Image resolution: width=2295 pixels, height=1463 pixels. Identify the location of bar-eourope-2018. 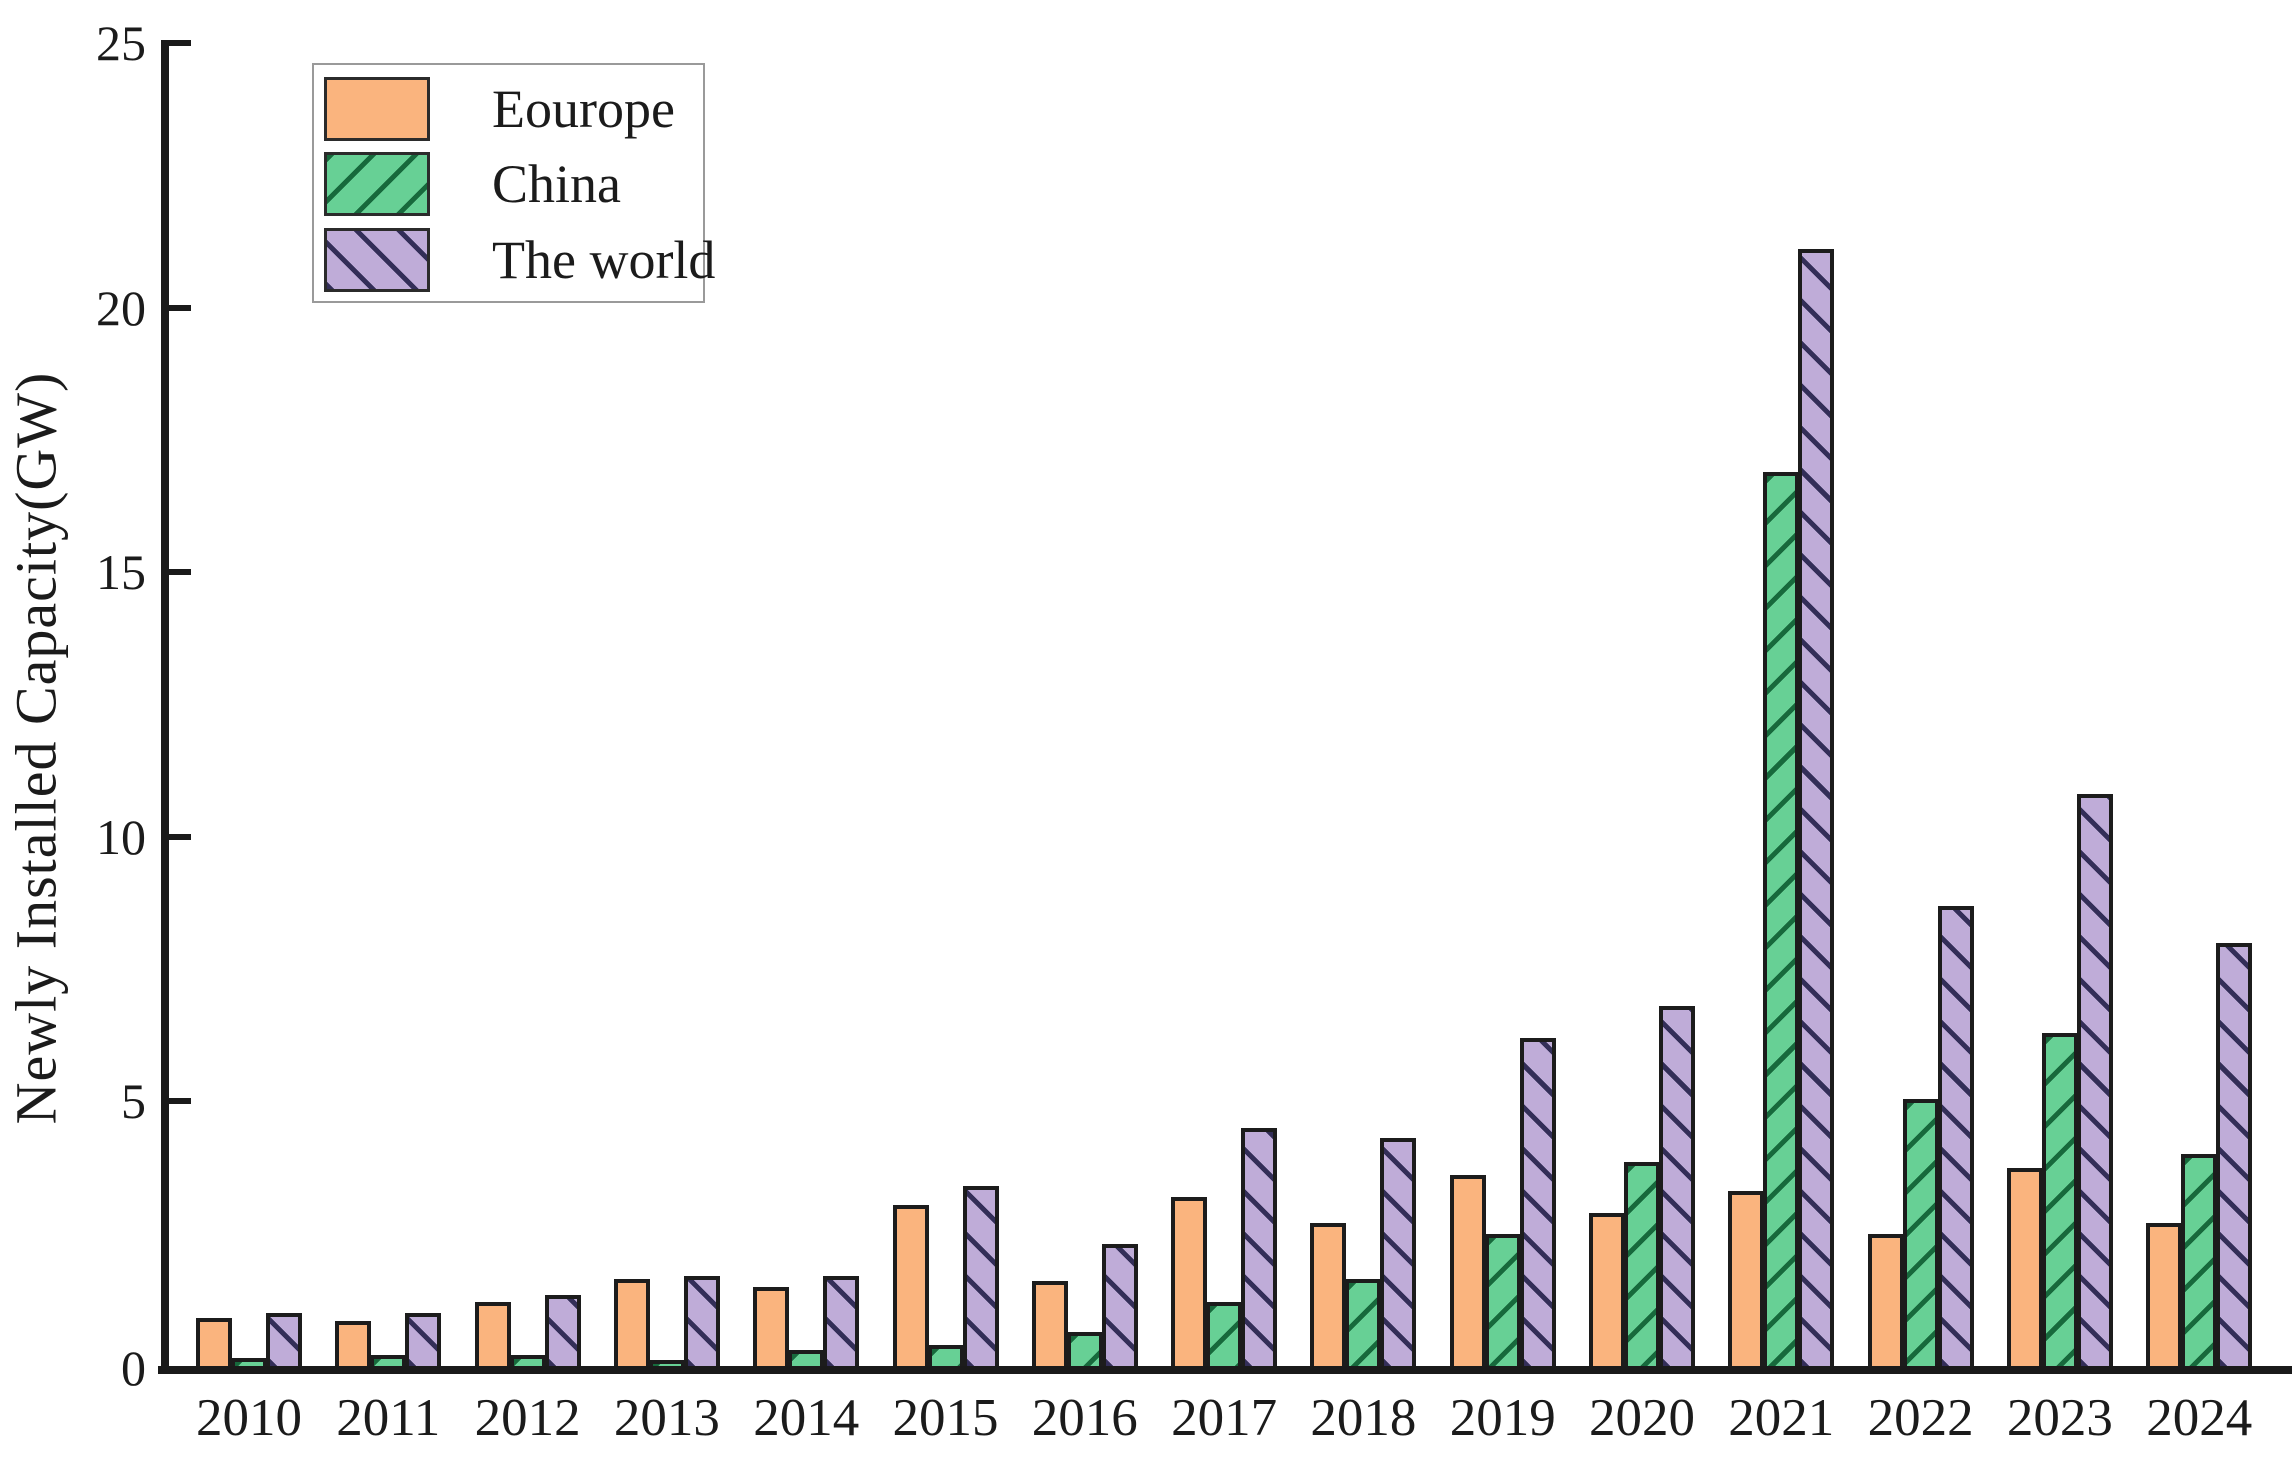
(1328, 1294).